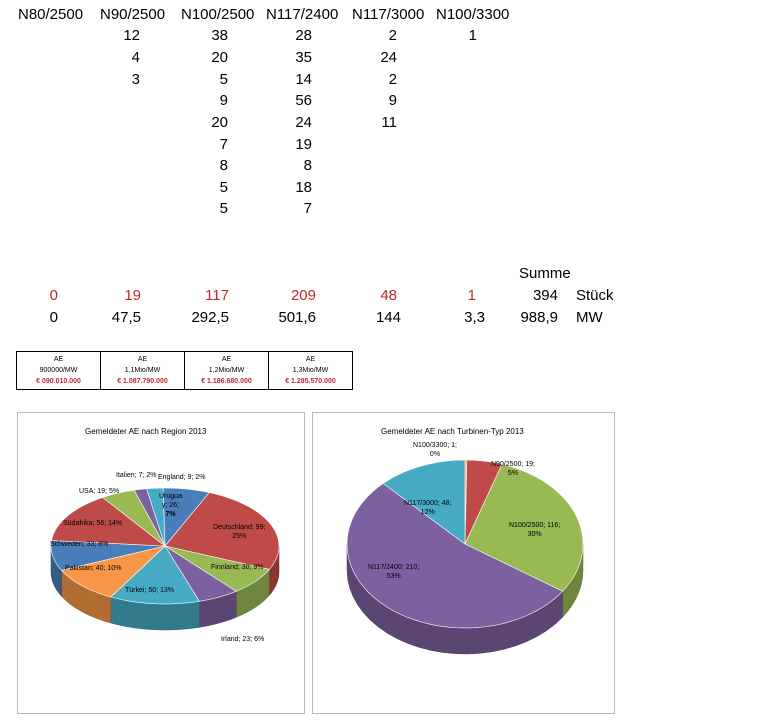 Image resolution: width=768 pixels, height=726 pixels. Describe the element at coordinates (210, 317) in the screenshot. I see `mw-cell: 292,5` at that location.